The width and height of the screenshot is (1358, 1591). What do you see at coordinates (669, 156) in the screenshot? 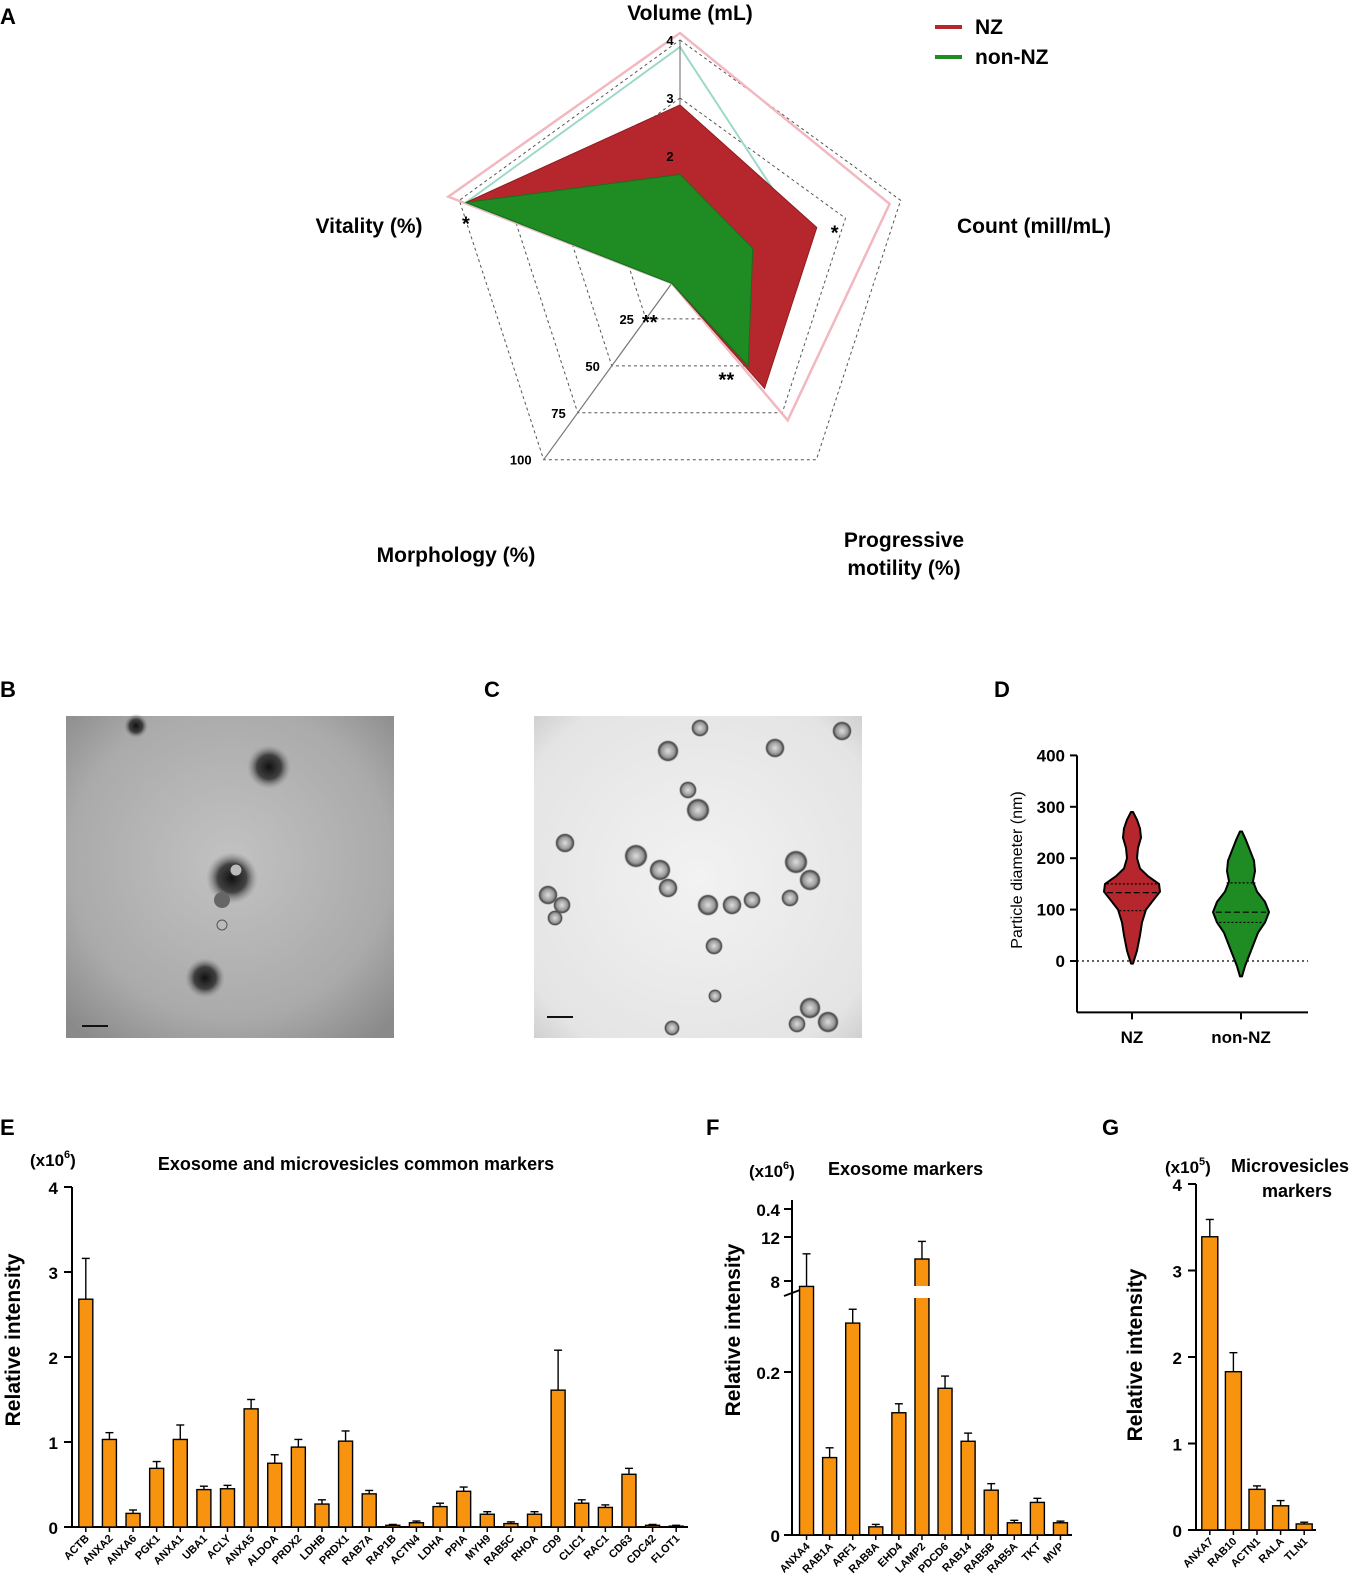
I see `radar-volume-tick: 2` at bounding box center [669, 156].